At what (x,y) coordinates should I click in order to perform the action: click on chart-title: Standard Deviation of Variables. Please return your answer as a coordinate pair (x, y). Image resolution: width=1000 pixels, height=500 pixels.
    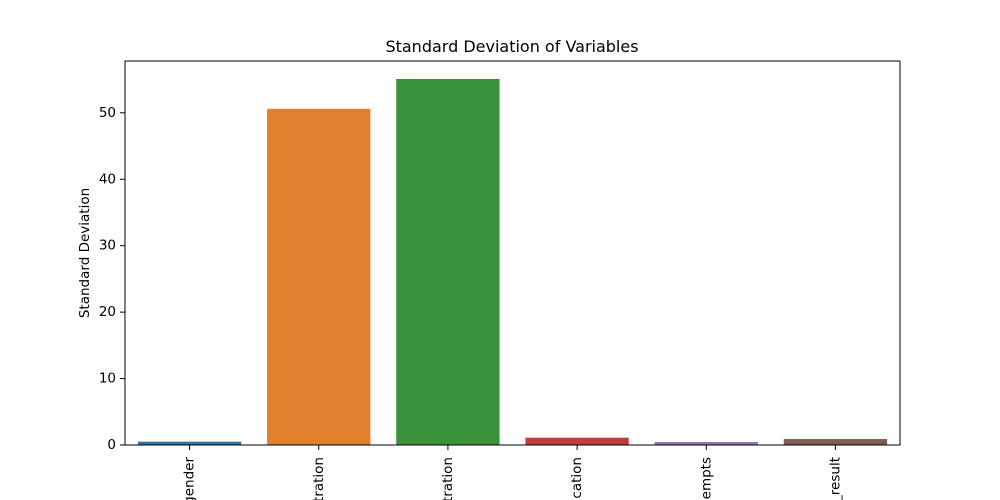
    Looking at the image, I should click on (511, 46).